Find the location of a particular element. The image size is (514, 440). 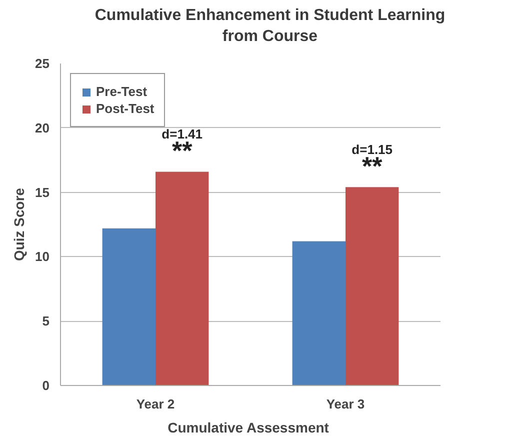

legend-label: Post-Test is located at coordinates (125, 108).